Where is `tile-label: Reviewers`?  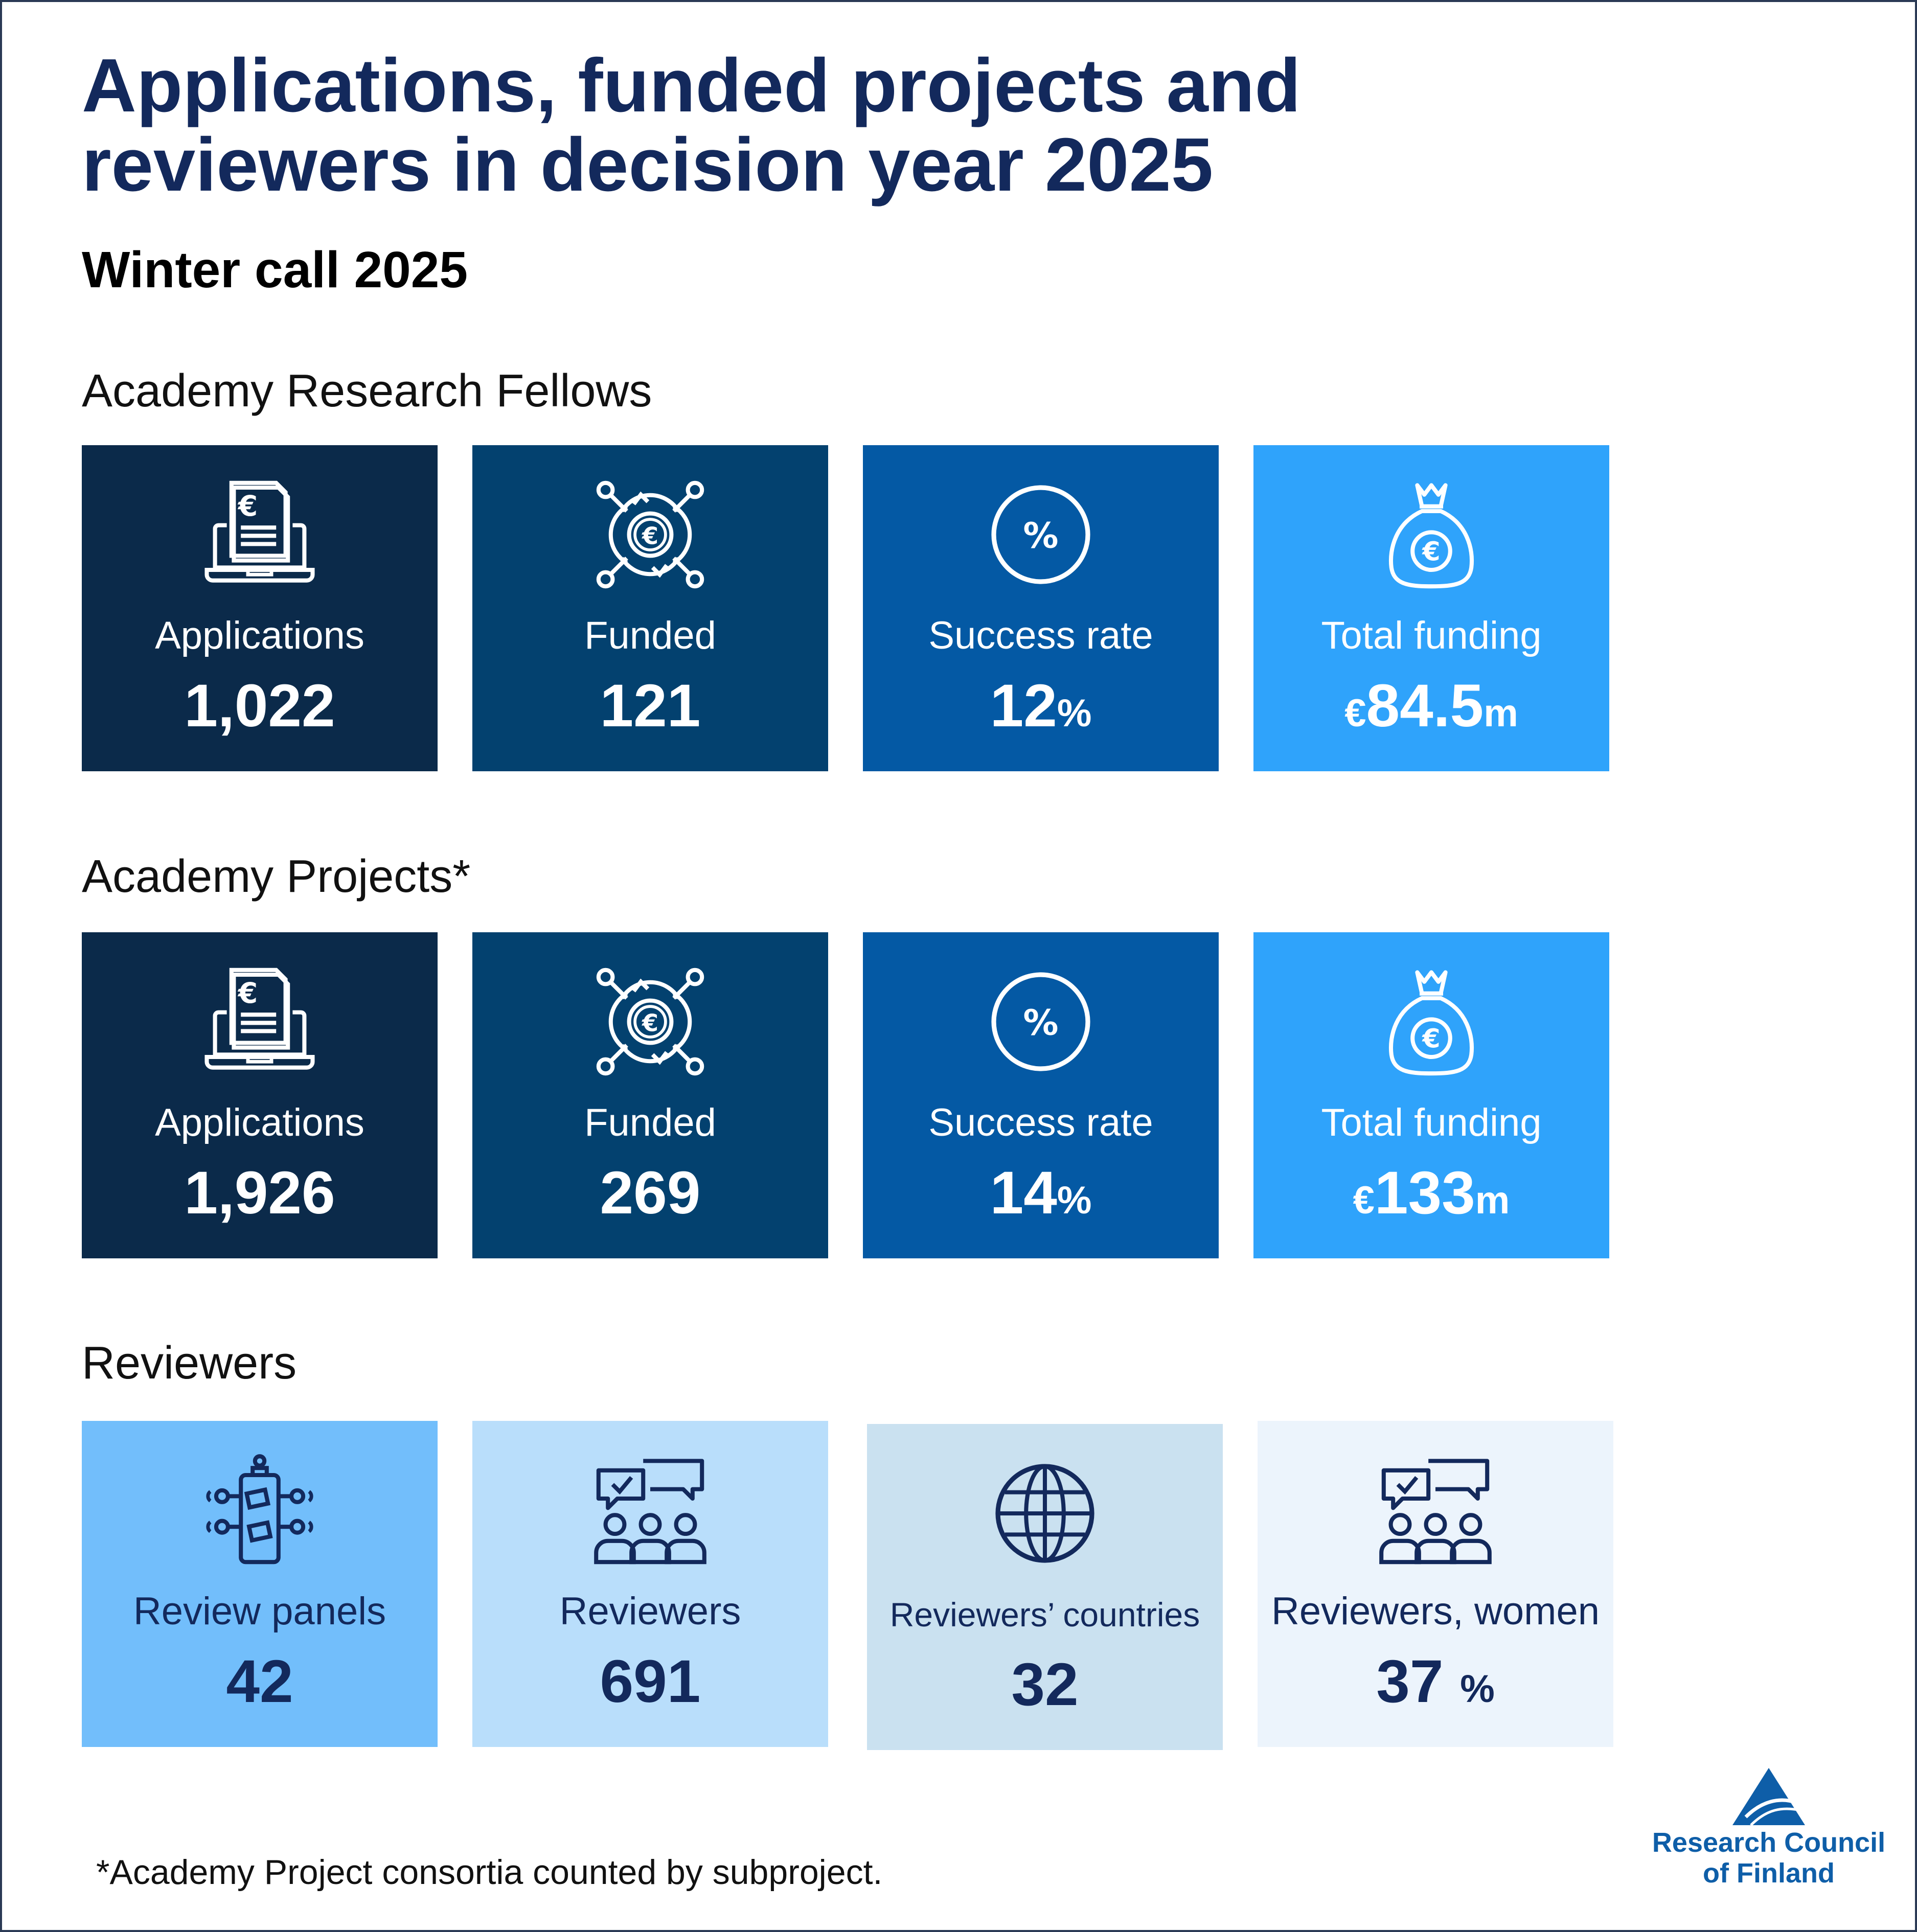
tile-label: Reviewers is located at coordinates (650, 1611).